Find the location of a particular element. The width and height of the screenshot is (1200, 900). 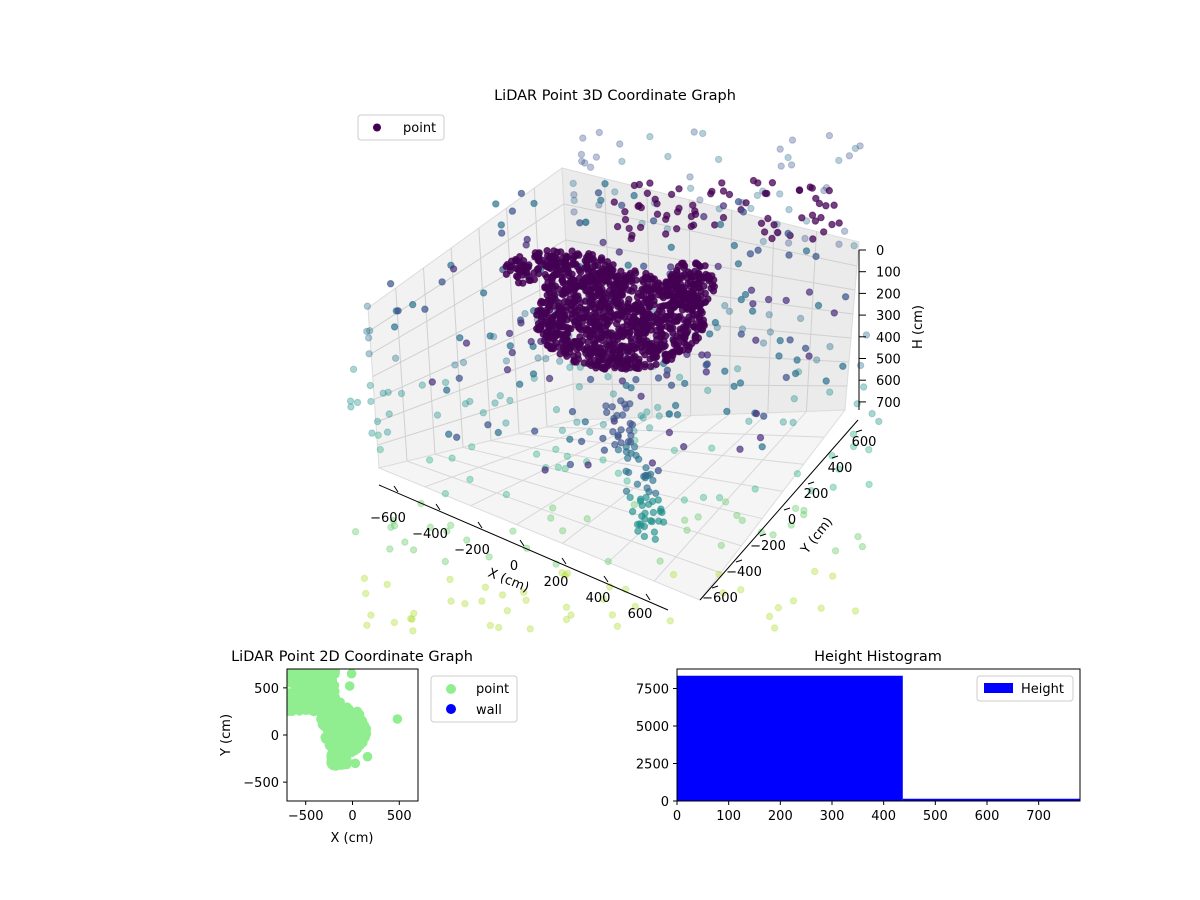

y-tick-mark is located at coordinates (859, 431).